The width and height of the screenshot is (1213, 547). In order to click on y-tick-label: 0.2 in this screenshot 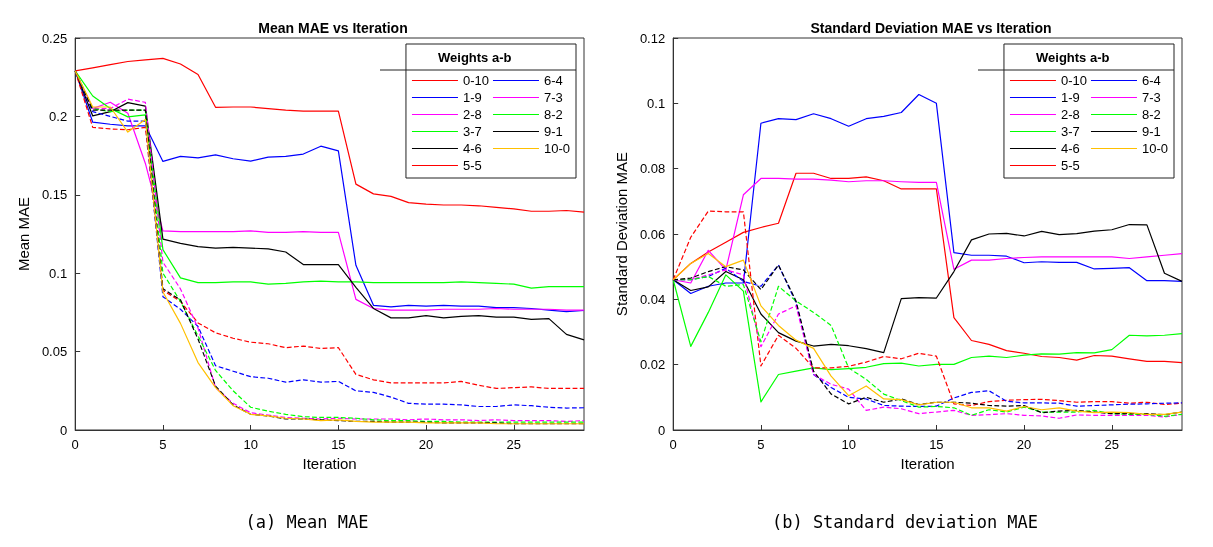, I will do `click(58, 116)`.